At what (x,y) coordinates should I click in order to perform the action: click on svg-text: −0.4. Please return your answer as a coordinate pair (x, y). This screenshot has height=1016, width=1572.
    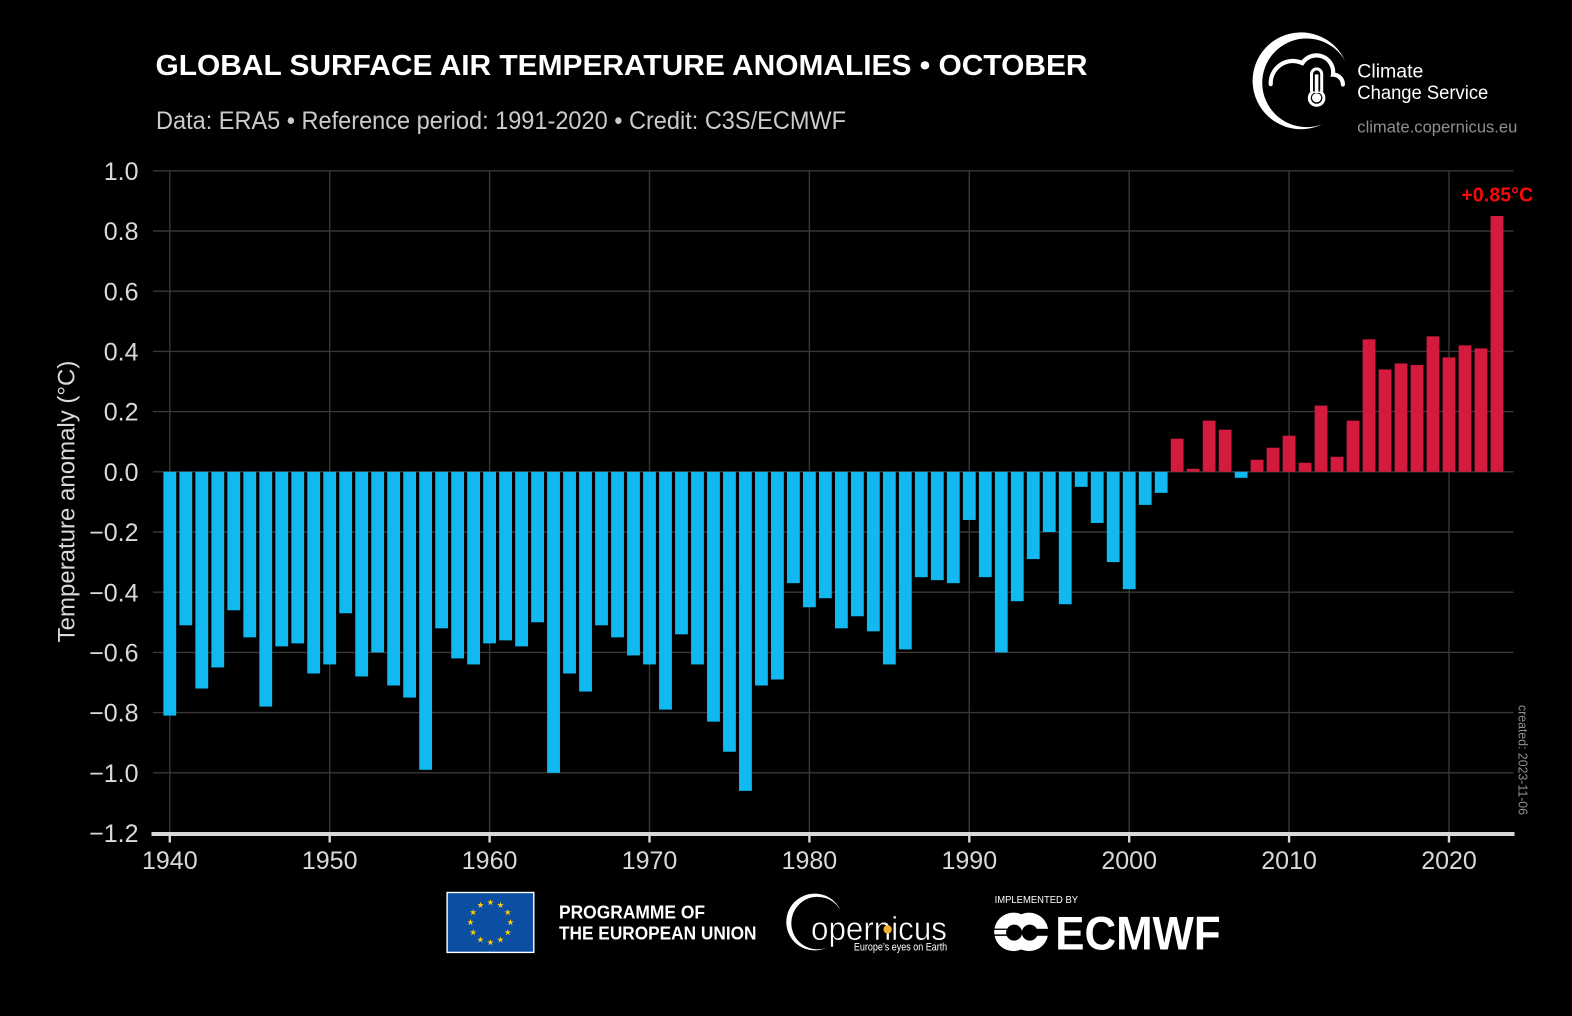
    Looking at the image, I should click on (113, 593).